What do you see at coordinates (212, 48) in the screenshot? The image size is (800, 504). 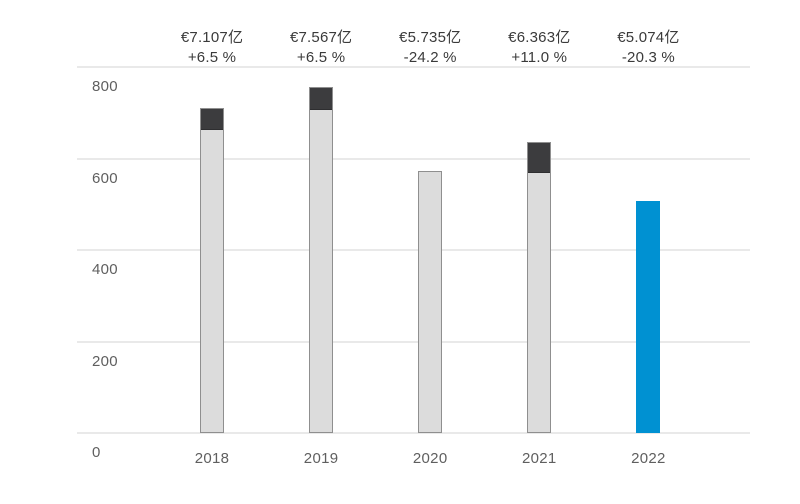 I see `bar-annotation-2018: €7.107亿 +6.5 %` at bounding box center [212, 48].